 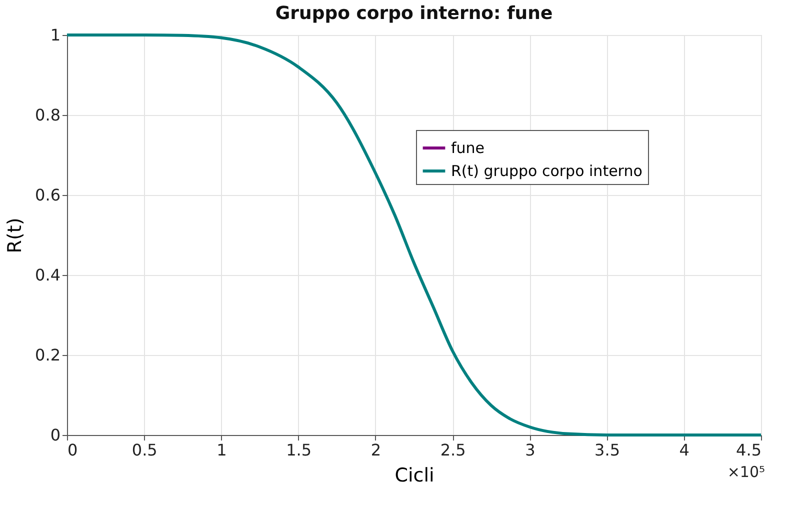 I want to click on y-tick-label: 0, so click(x=55, y=435).